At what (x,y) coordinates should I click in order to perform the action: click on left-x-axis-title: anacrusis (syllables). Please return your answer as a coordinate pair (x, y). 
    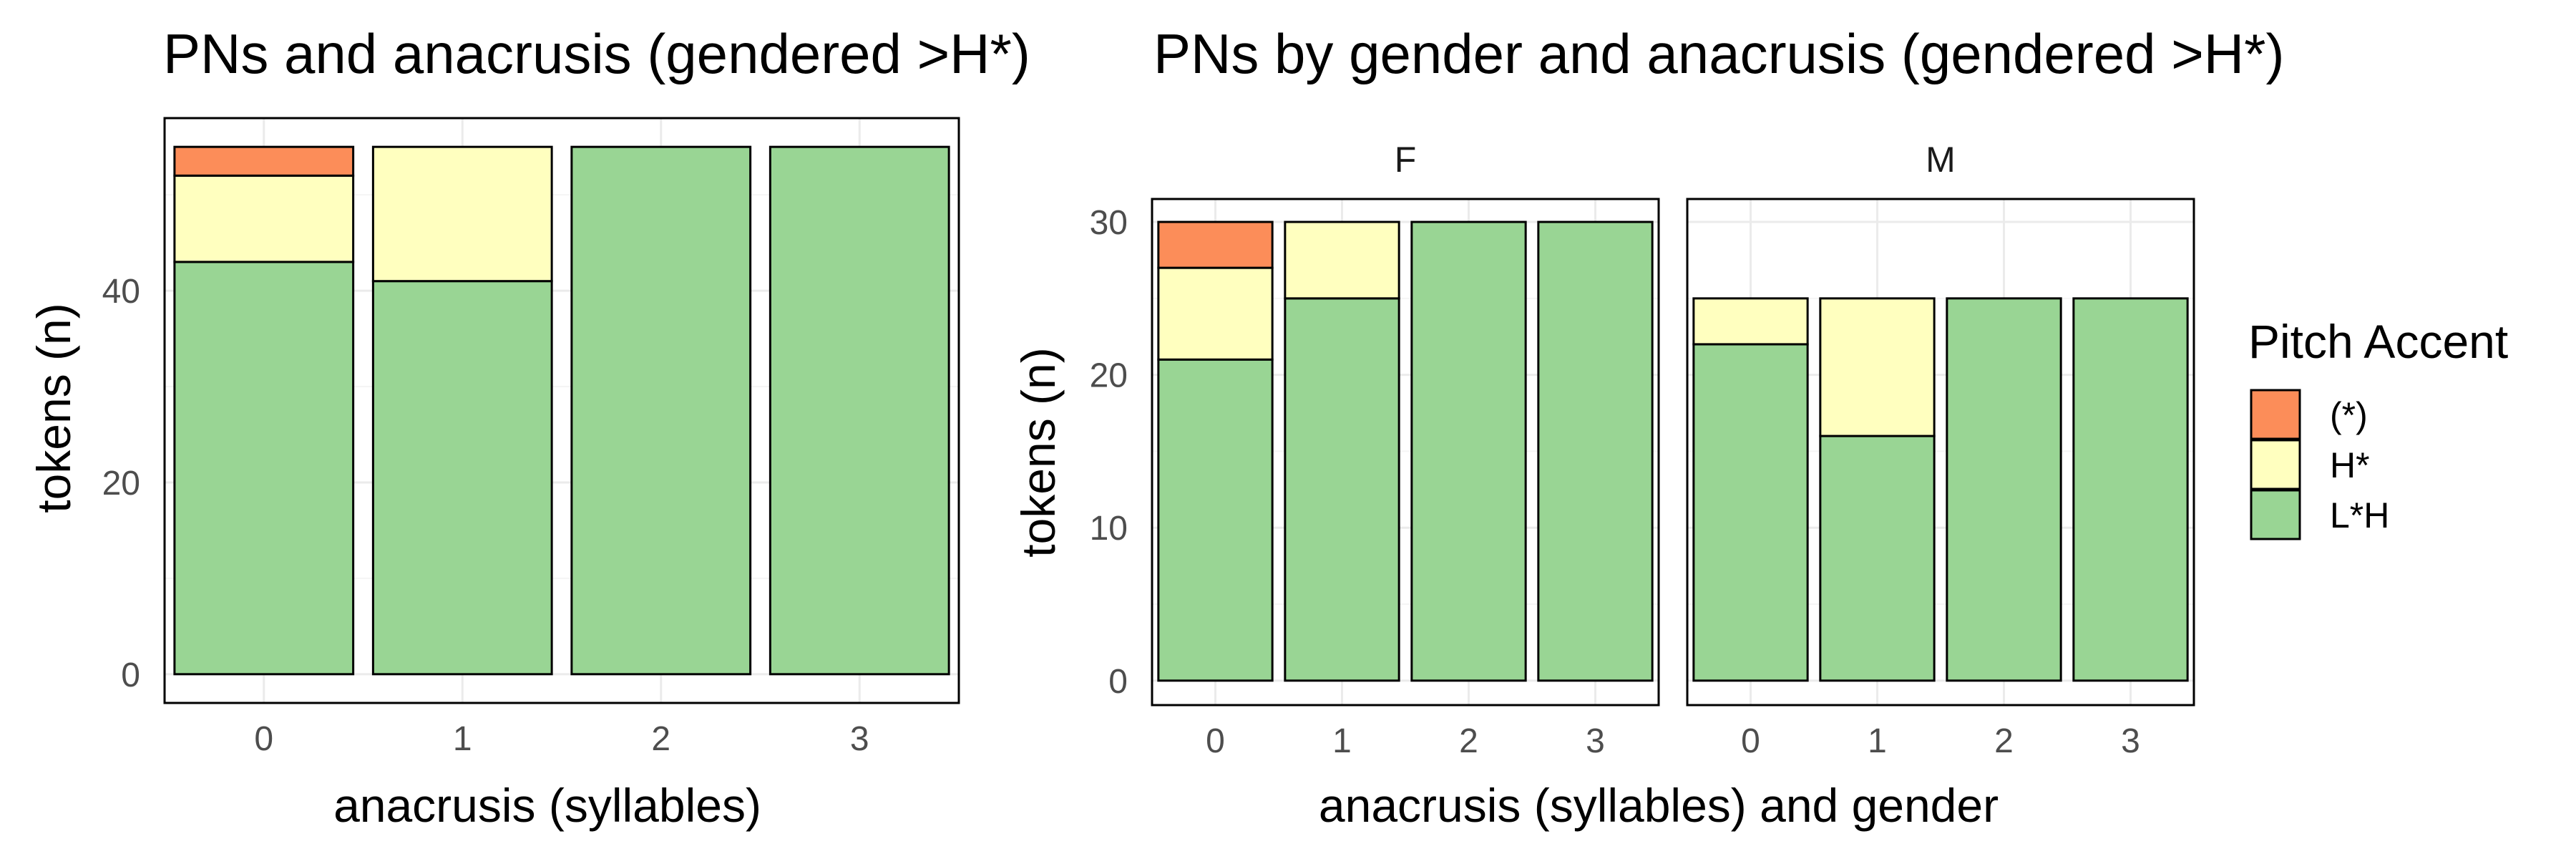
    Looking at the image, I should click on (547, 805).